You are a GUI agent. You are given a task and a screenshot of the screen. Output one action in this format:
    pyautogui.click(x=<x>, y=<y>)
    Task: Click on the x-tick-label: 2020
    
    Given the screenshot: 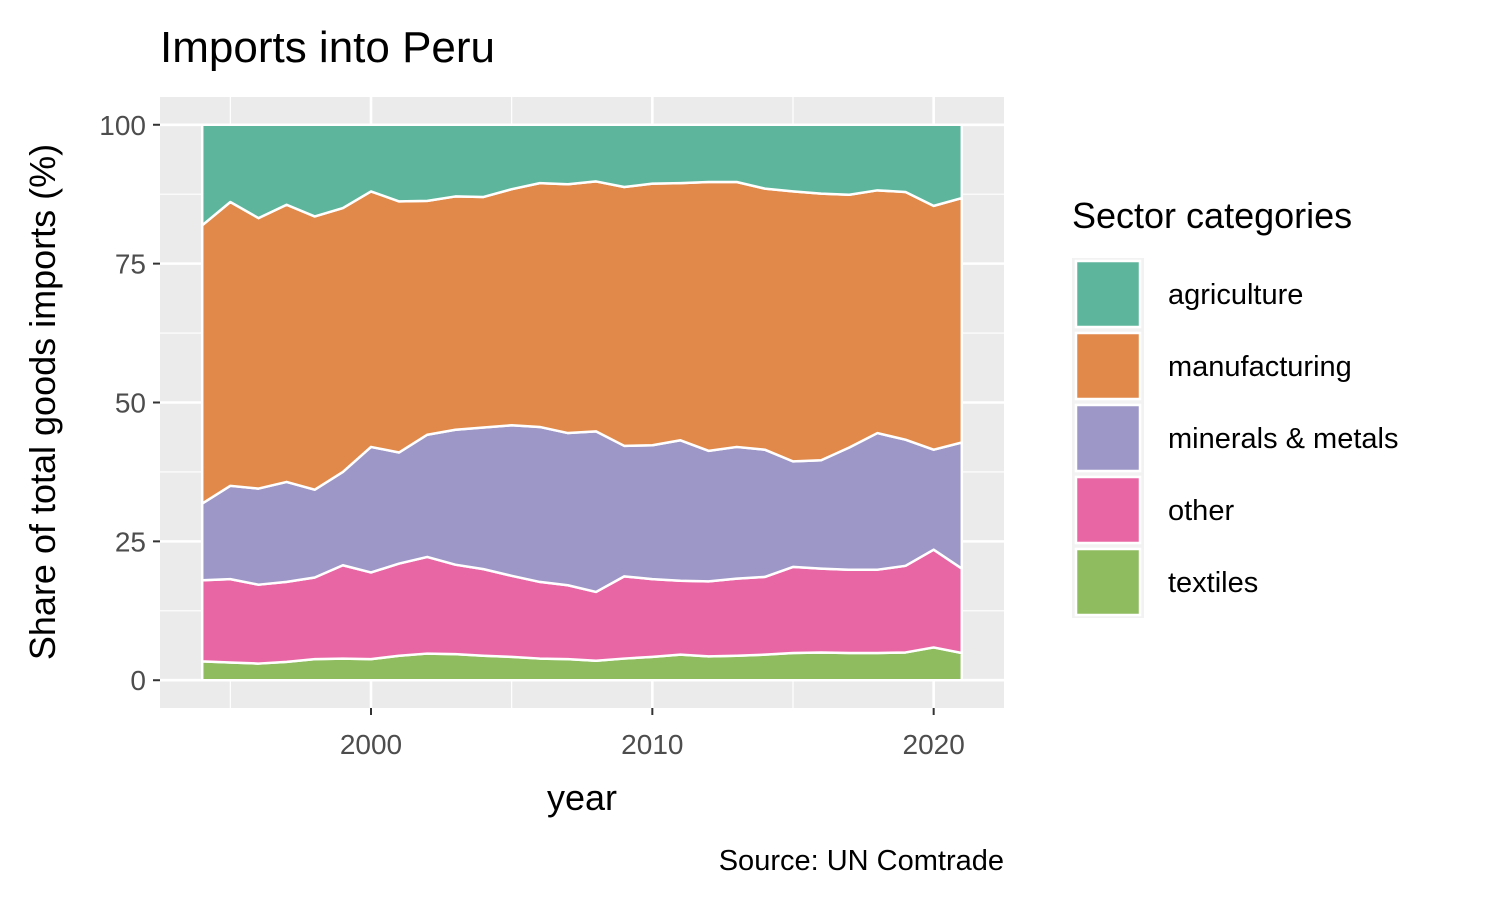 What is the action you would take?
    pyautogui.click(x=934, y=744)
    